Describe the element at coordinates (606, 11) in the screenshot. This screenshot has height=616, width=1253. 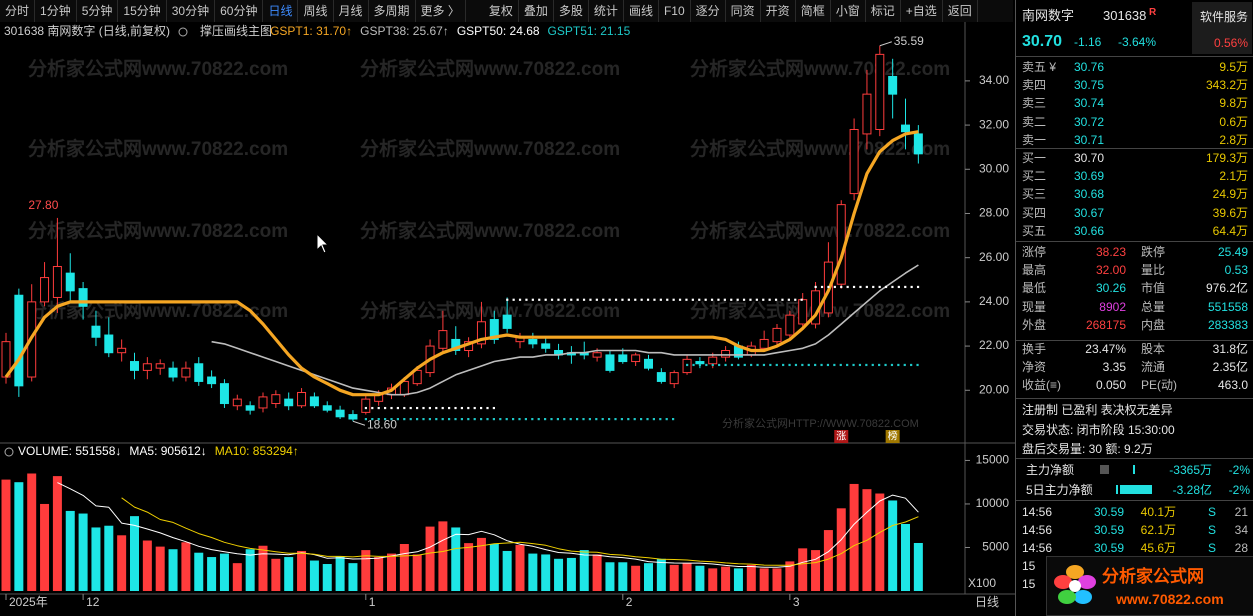
I see `toolbar-button: 统计` at that location.